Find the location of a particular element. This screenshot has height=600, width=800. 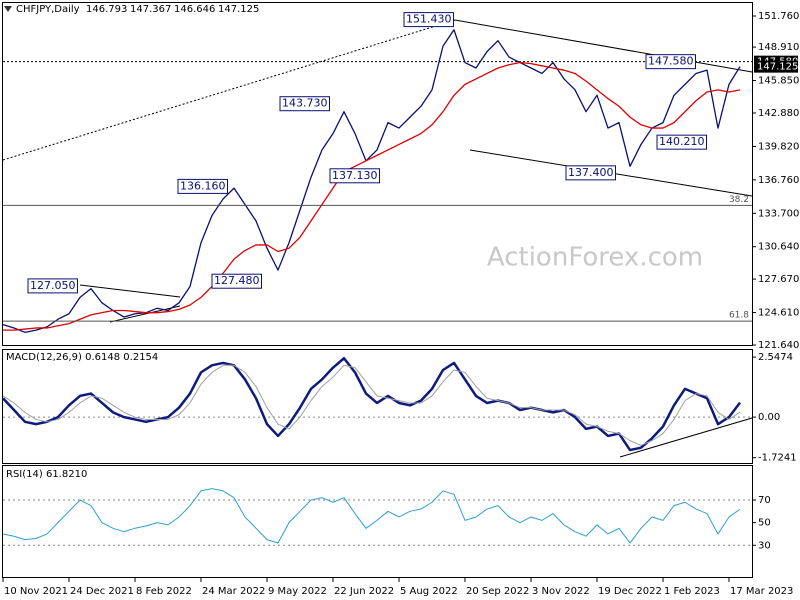

y-tick-label: 145.850 is located at coordinates (778, 81).